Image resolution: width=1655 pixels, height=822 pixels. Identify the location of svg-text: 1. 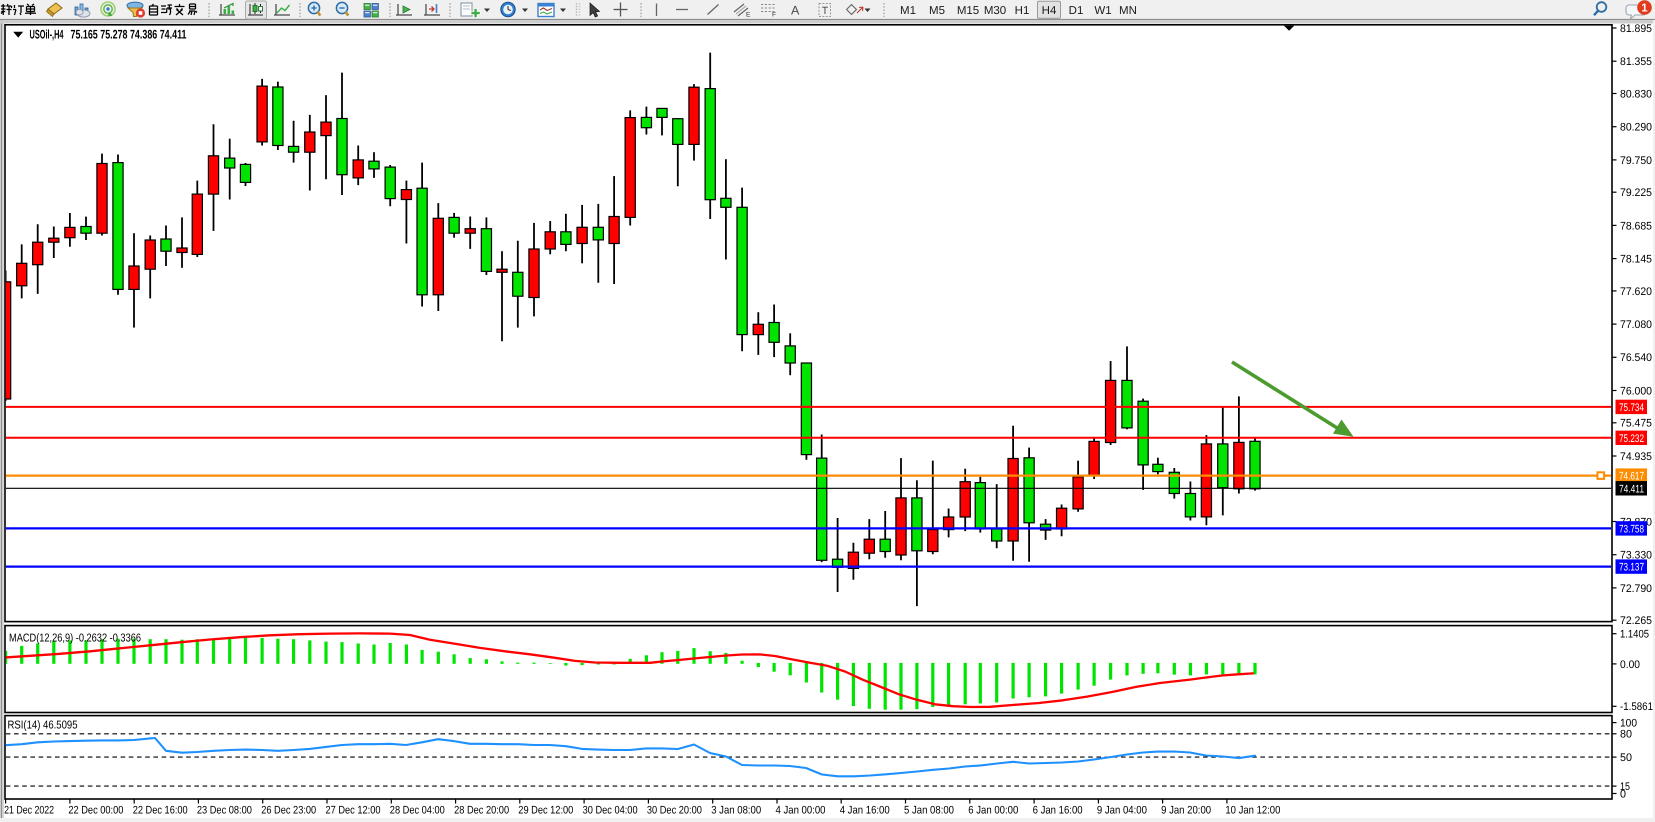
(1644, 9).